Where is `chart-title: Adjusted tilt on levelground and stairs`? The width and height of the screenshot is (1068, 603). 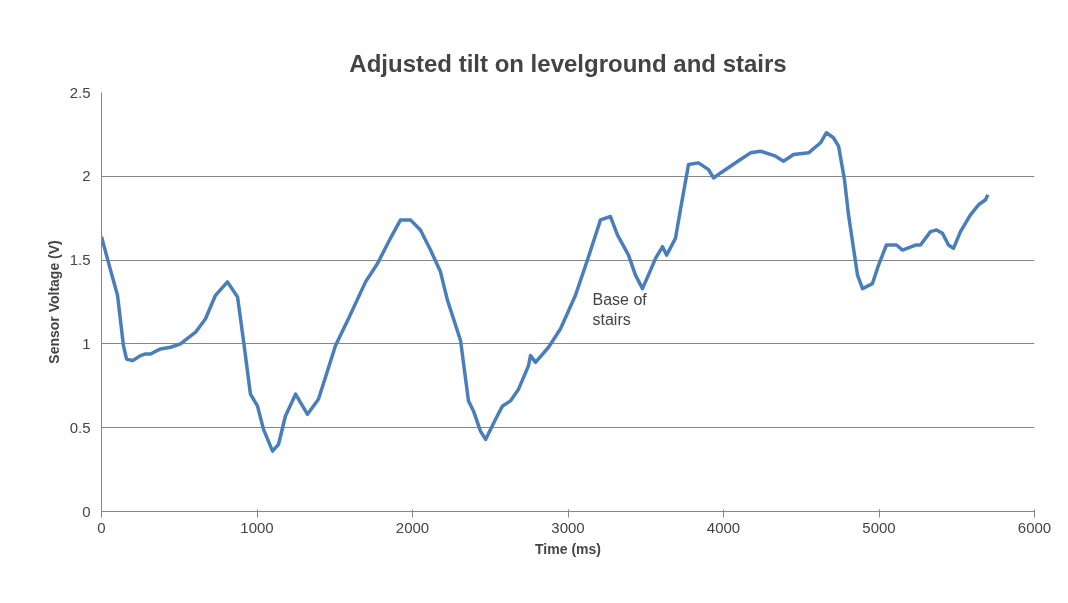
chart-title: Adjusted tilt on levelground and stairs is located at coordinates (568, 63).